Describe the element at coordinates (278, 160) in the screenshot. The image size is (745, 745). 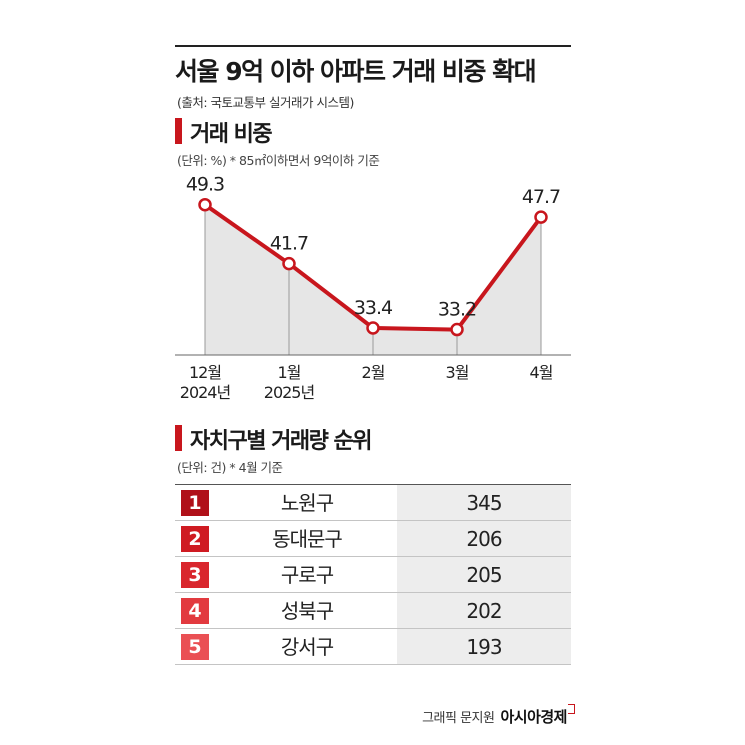
I see `unit-note-share: (단위: %) * 85㎡이하면서 9억이하 기준` at that location.